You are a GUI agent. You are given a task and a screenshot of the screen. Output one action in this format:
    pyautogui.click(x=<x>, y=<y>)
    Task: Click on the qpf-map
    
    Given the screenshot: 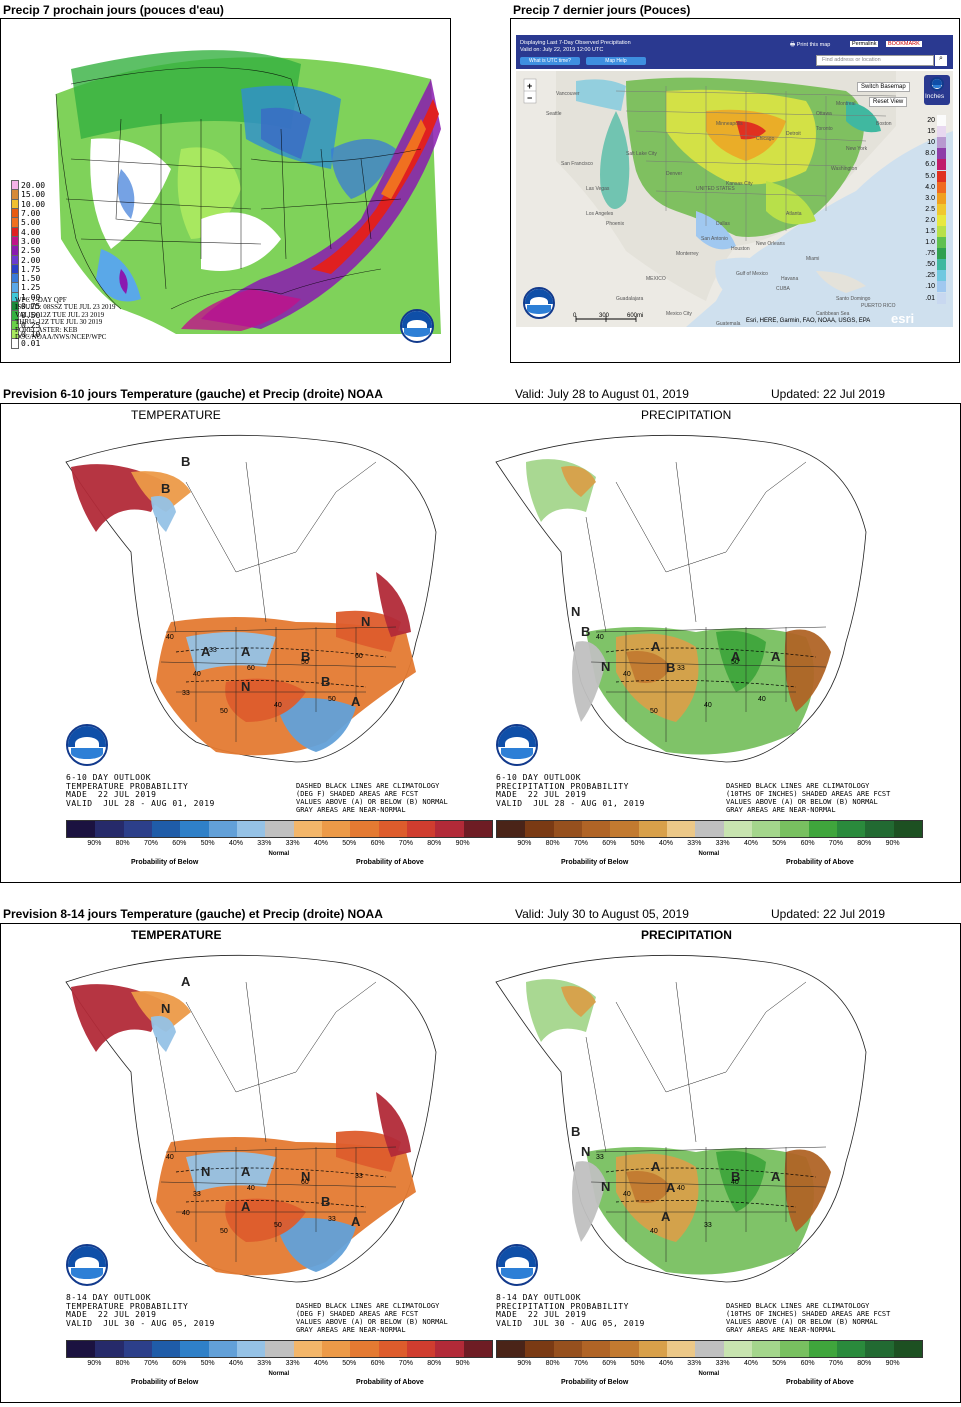 What is the action you would take?
    pyautogui.click(x=241, y=186)
    